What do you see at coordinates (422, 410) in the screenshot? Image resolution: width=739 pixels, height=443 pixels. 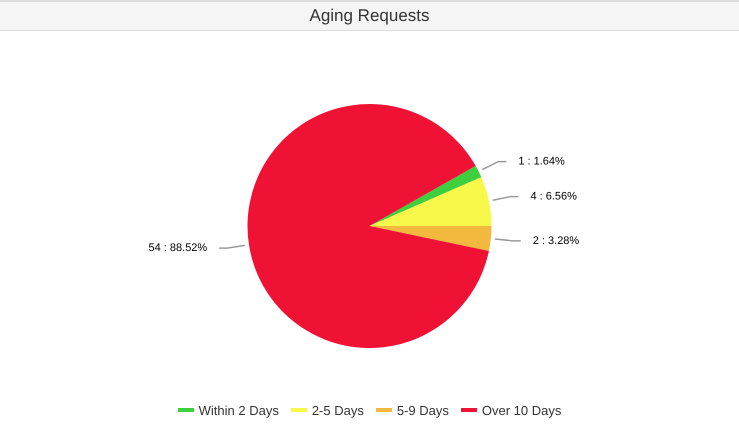 I see `legend-label: 5-9 Days` at bounding box center [422, 410].